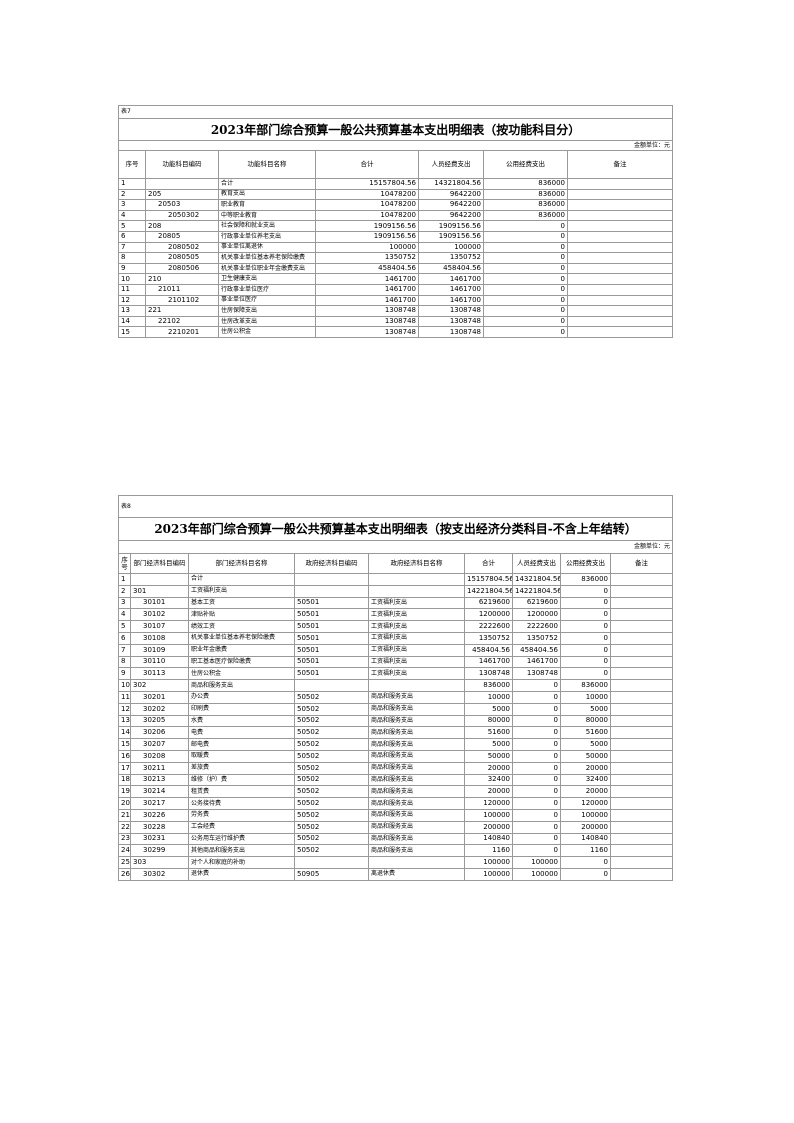  What do you see at coordinates (396, 744) in the screenshot?
I see `data-row: 15 30207 邮电费 50502 商品和服务支出 5000 0 5000` at bounding box center [396, 744].